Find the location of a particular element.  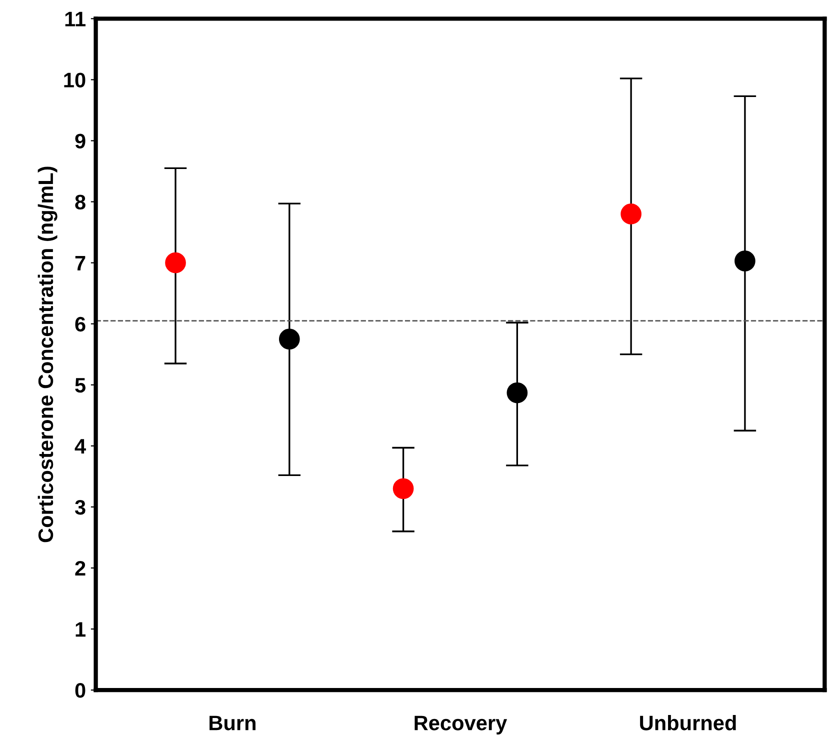

y-tick-label: 5 is located at coordinates (80, 385).